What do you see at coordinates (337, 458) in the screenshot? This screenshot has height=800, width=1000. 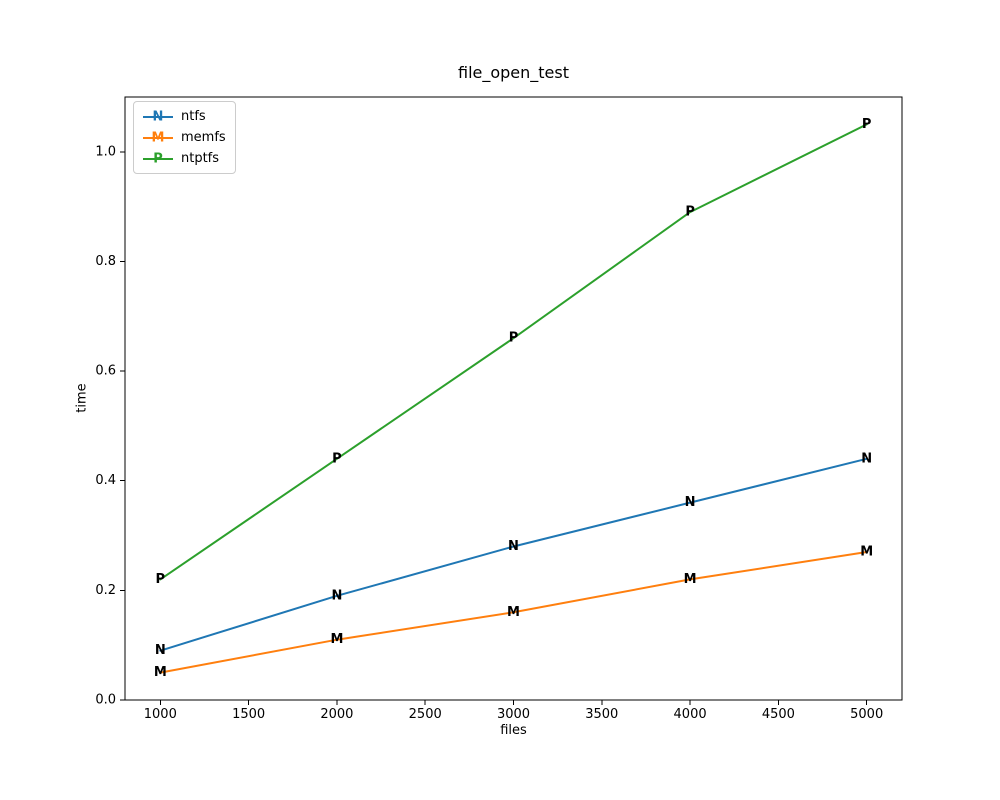 I see `marker-ntptfs-2000: P` at bounding box center [337, 458].